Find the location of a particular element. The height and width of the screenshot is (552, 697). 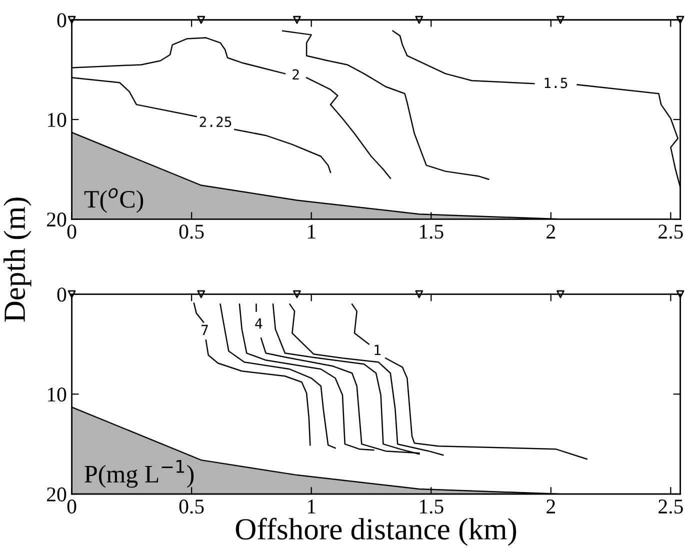

annotation: 1 is located at coordinates (377, 350).